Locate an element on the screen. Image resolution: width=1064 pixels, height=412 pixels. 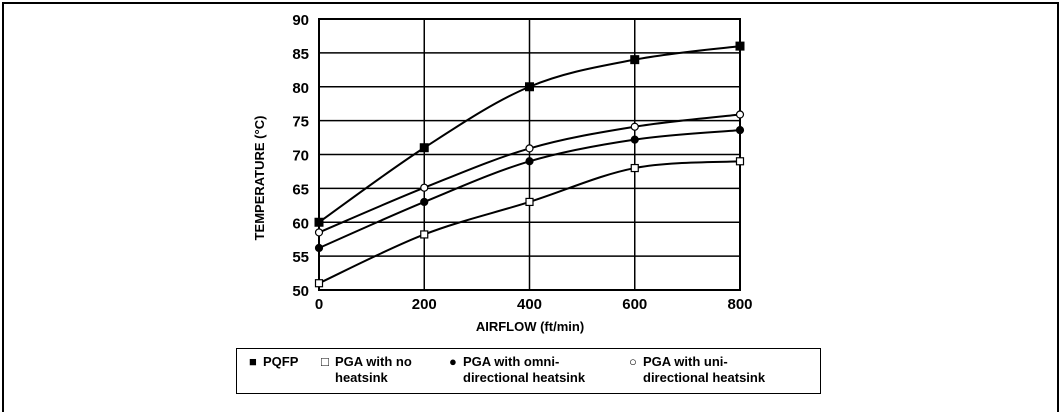
x-tick-label: 0 is located at coordinates (319, 304).